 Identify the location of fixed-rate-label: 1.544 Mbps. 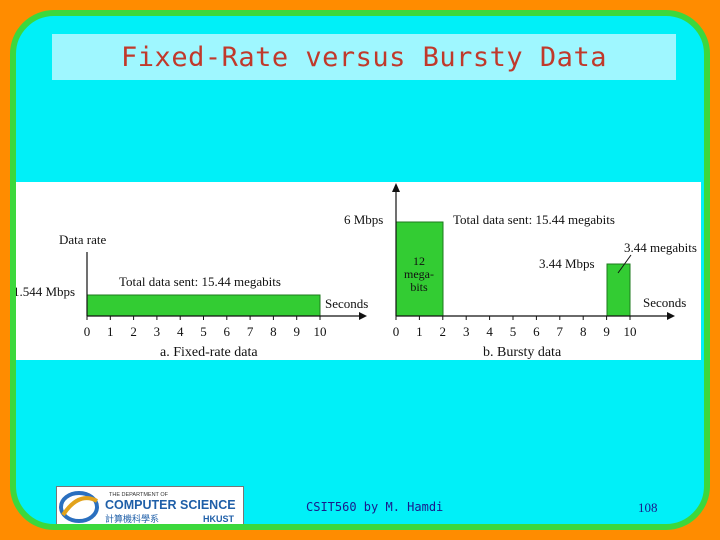
(44, 291).